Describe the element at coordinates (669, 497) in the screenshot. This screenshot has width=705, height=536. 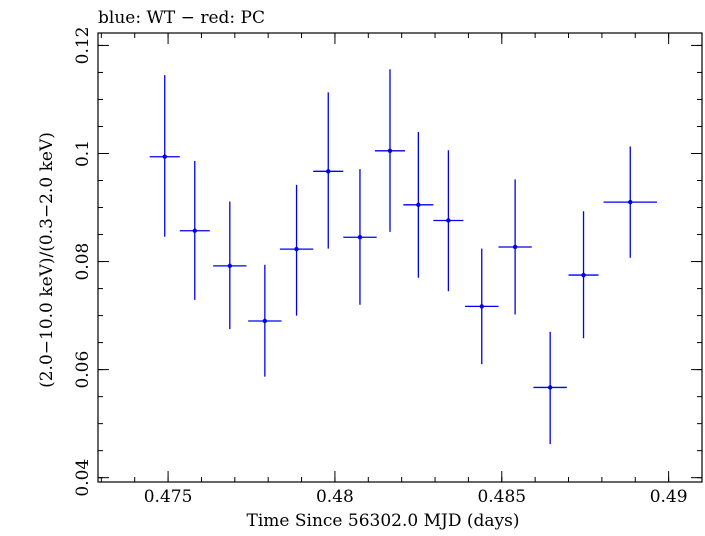
I see `x-tick-label: 0.49` at that location.